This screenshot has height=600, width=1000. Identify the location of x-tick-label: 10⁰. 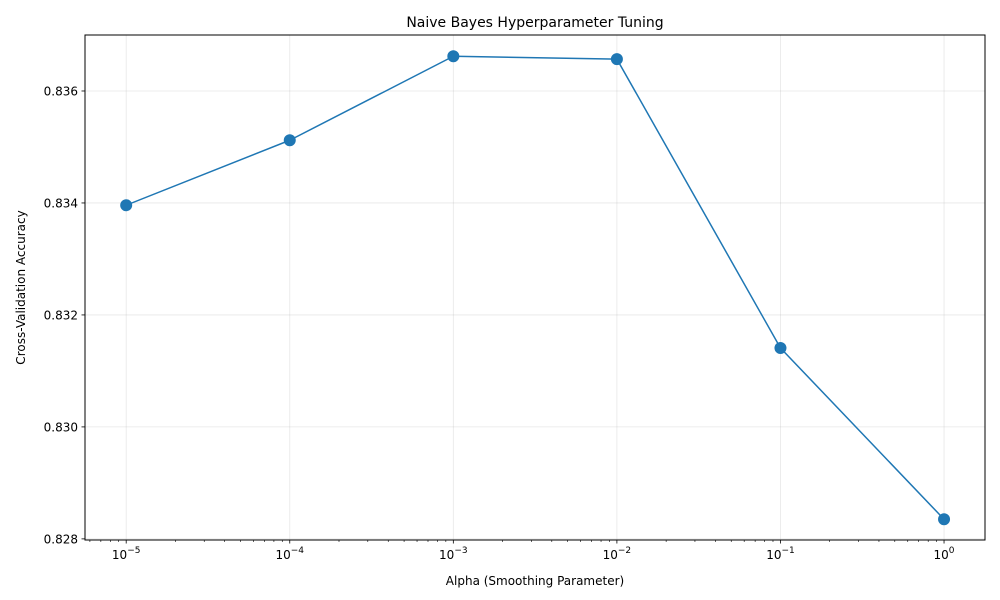
(944, 554).